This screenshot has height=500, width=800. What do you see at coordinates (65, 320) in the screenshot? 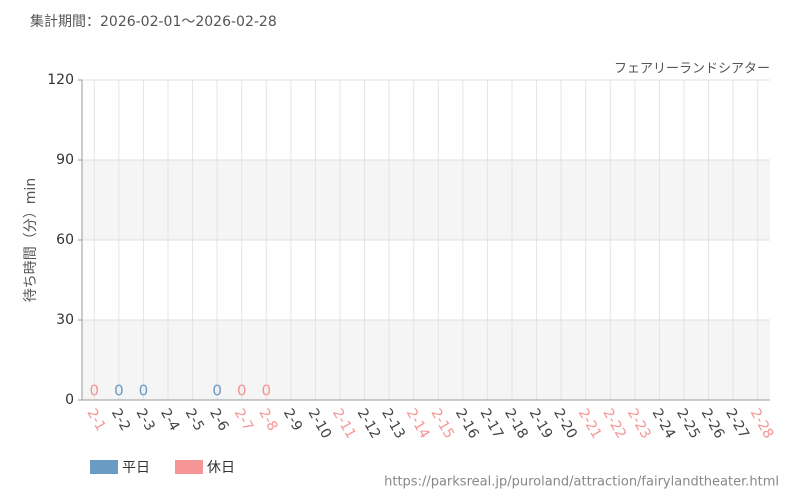
I see `y-tick-label: 30` at bounding box center [65, 320].